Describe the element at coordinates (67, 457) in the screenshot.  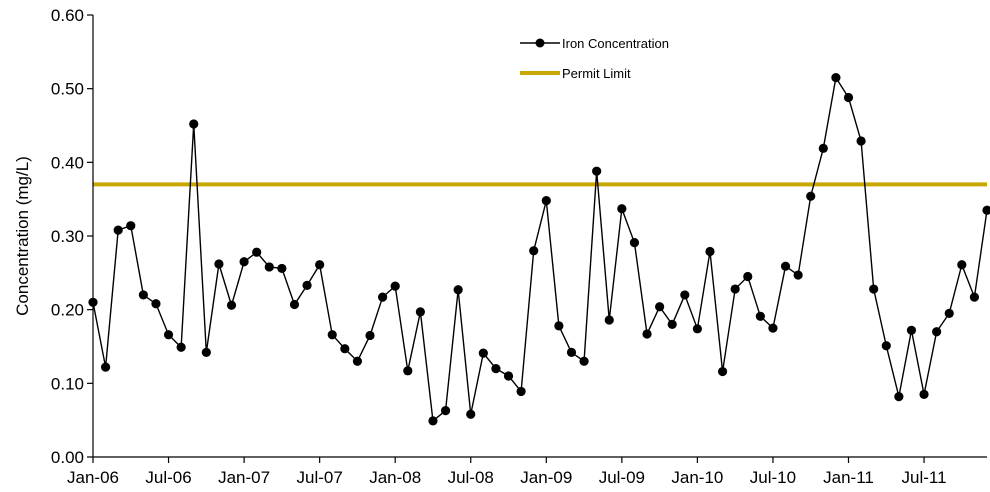
I see `y-tick-label: 0.00` at that location.